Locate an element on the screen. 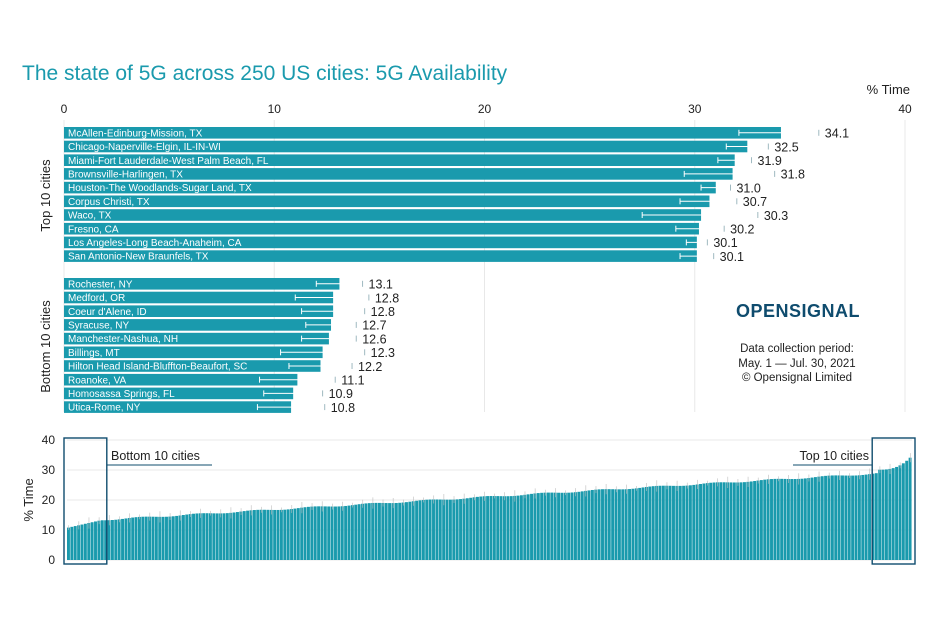 The image size is (940, 627). group-label: Top 10 cities is located at coordinates (45, 195).